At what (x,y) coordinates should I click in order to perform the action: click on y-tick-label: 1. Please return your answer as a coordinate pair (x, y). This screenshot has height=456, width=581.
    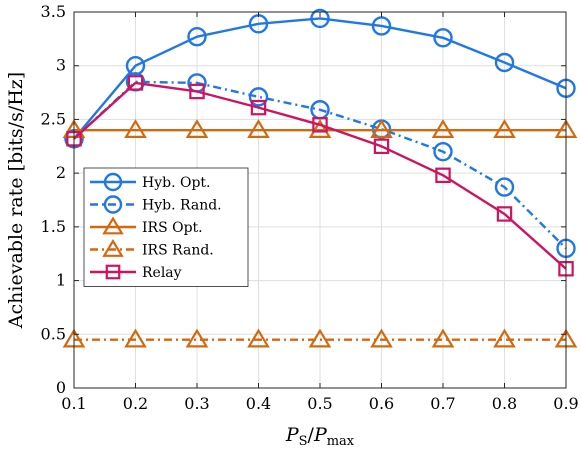
    Looking at the image, I should click on (61, 280).